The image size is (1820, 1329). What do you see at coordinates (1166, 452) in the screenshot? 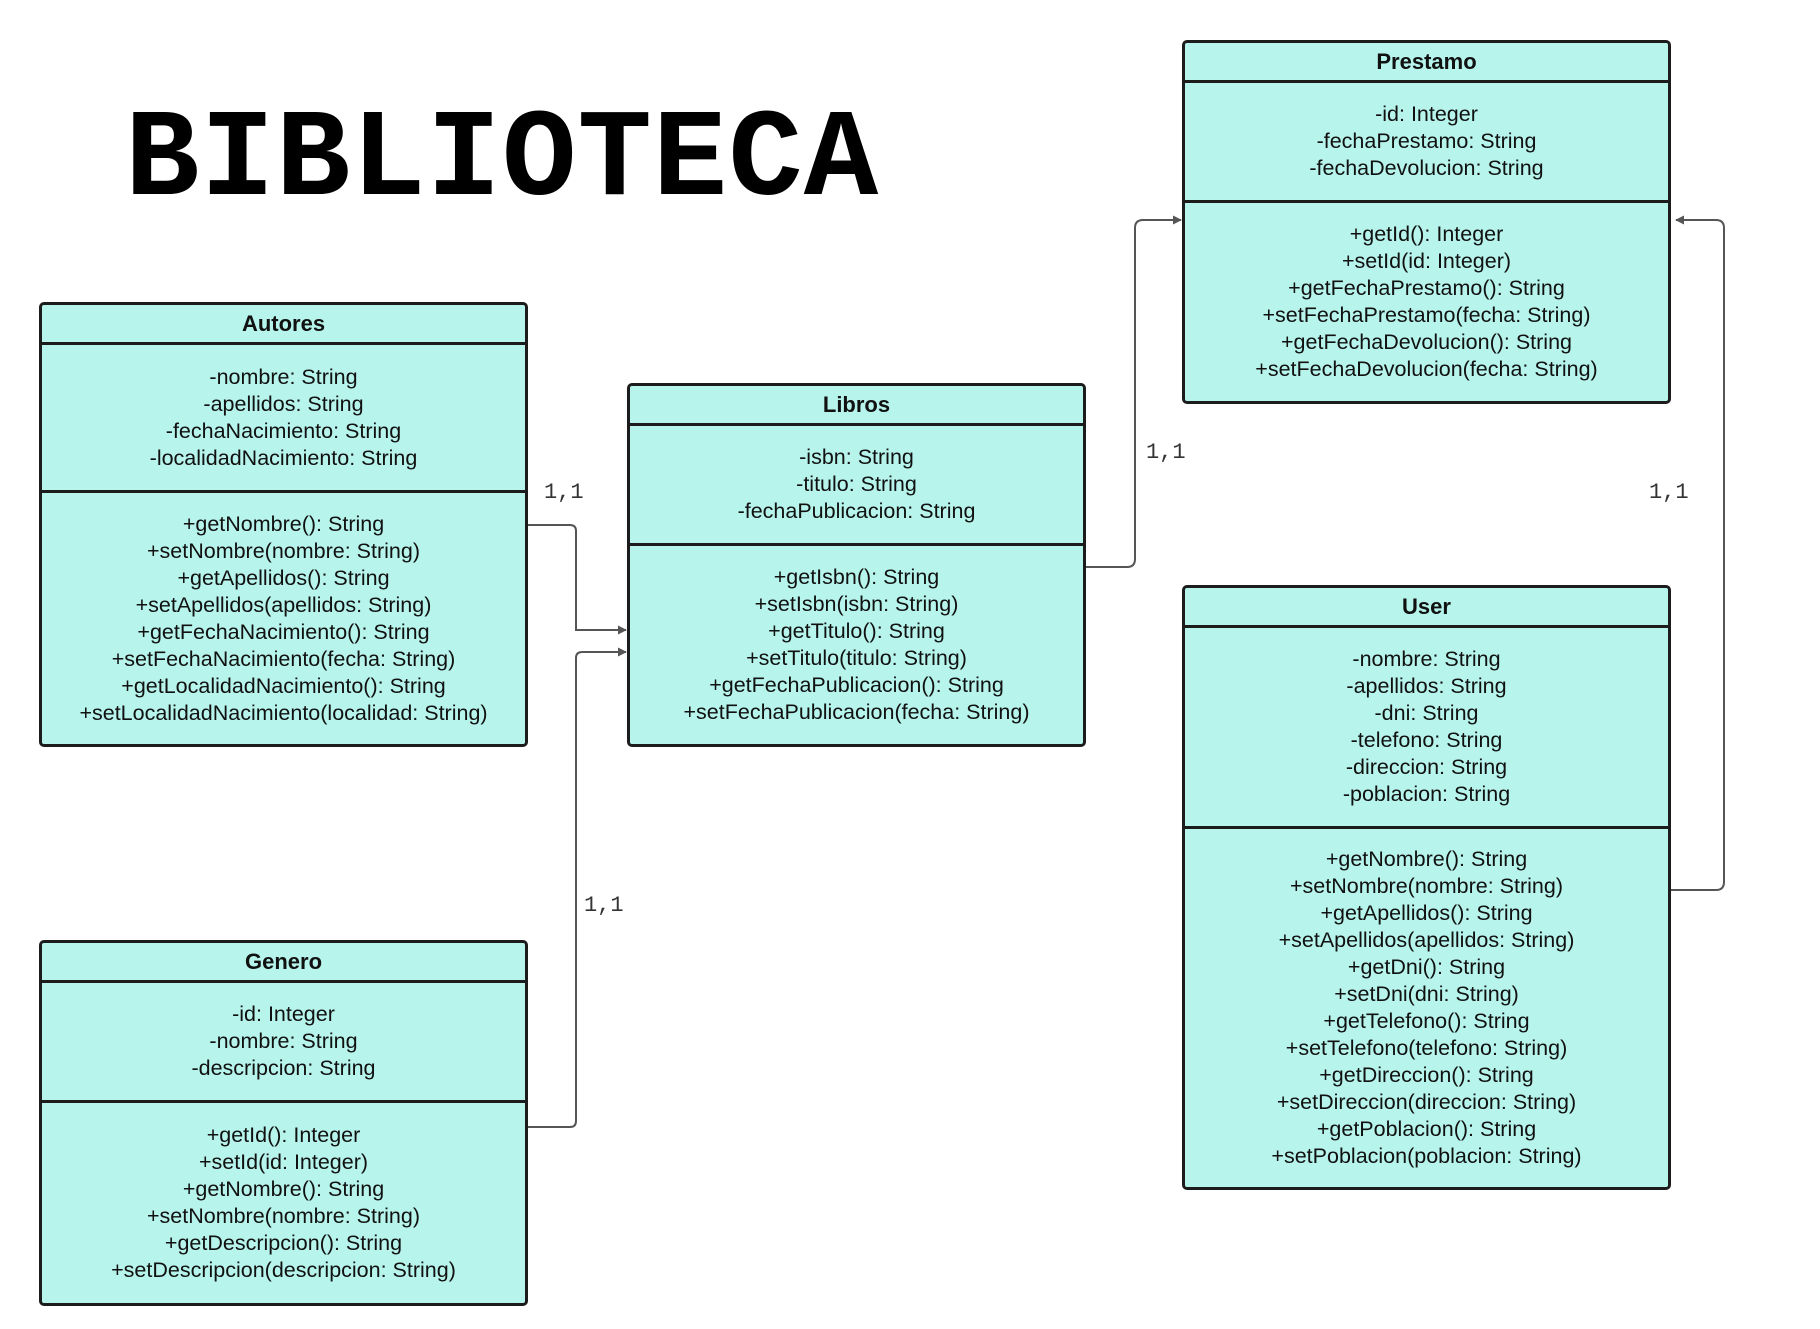
I see `multiplicity-libros-prestamo: 1,1` at bounding box center [1166, 452].